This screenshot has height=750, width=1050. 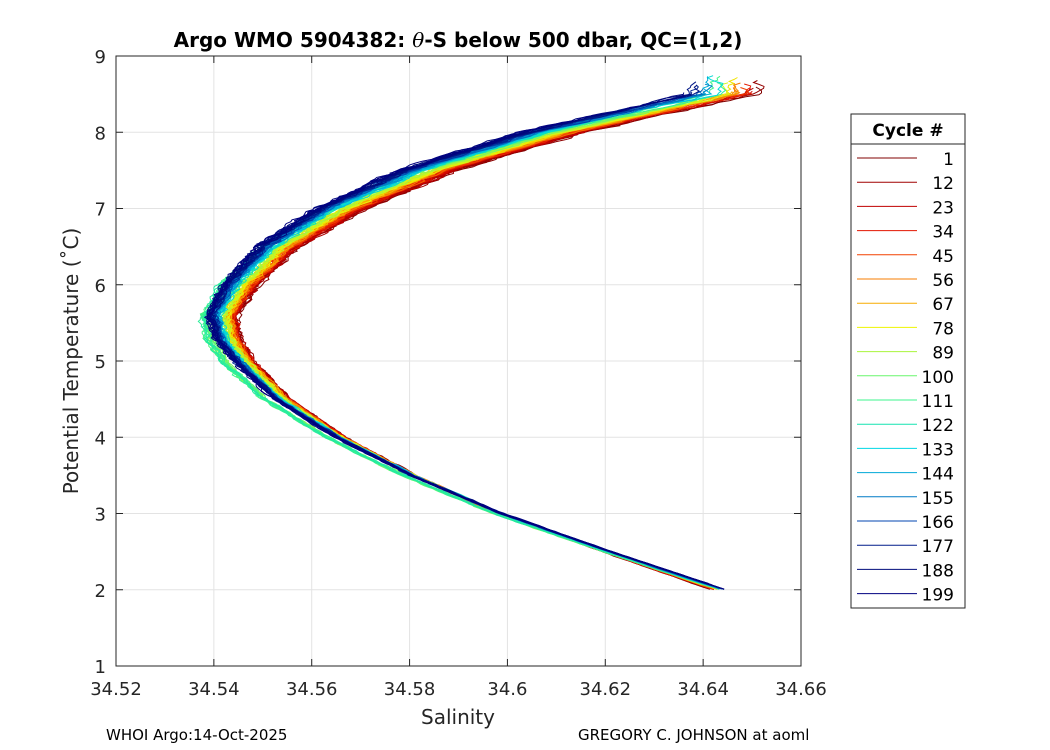 I want to click on legend-label: 199, so click(x=938, y=596).